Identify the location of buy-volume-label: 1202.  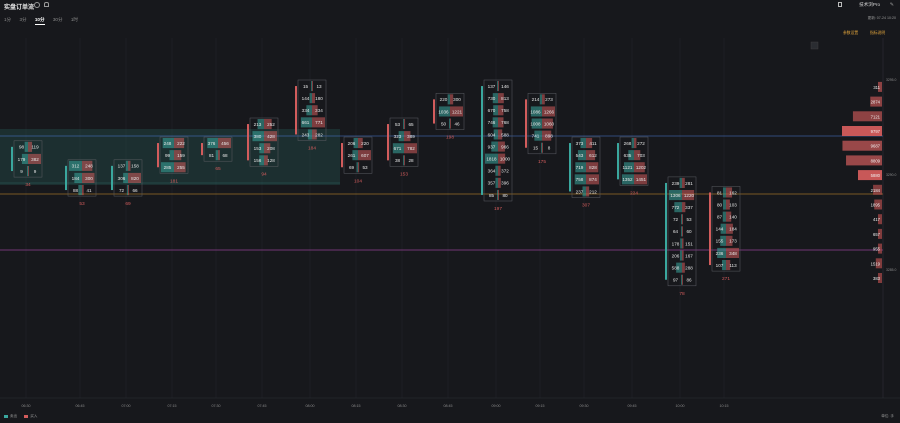
(641, 167).